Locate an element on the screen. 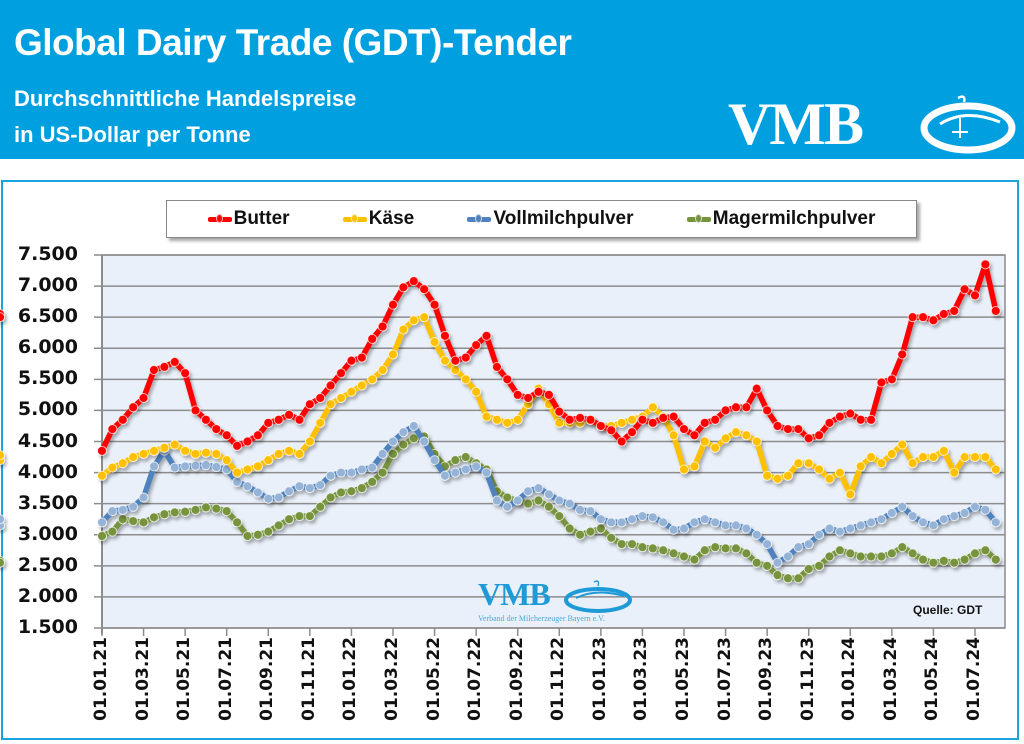 The width and height of the screenshot is (1024, 744). legend-item-butter: Butter is located at coordinates (248, 219).